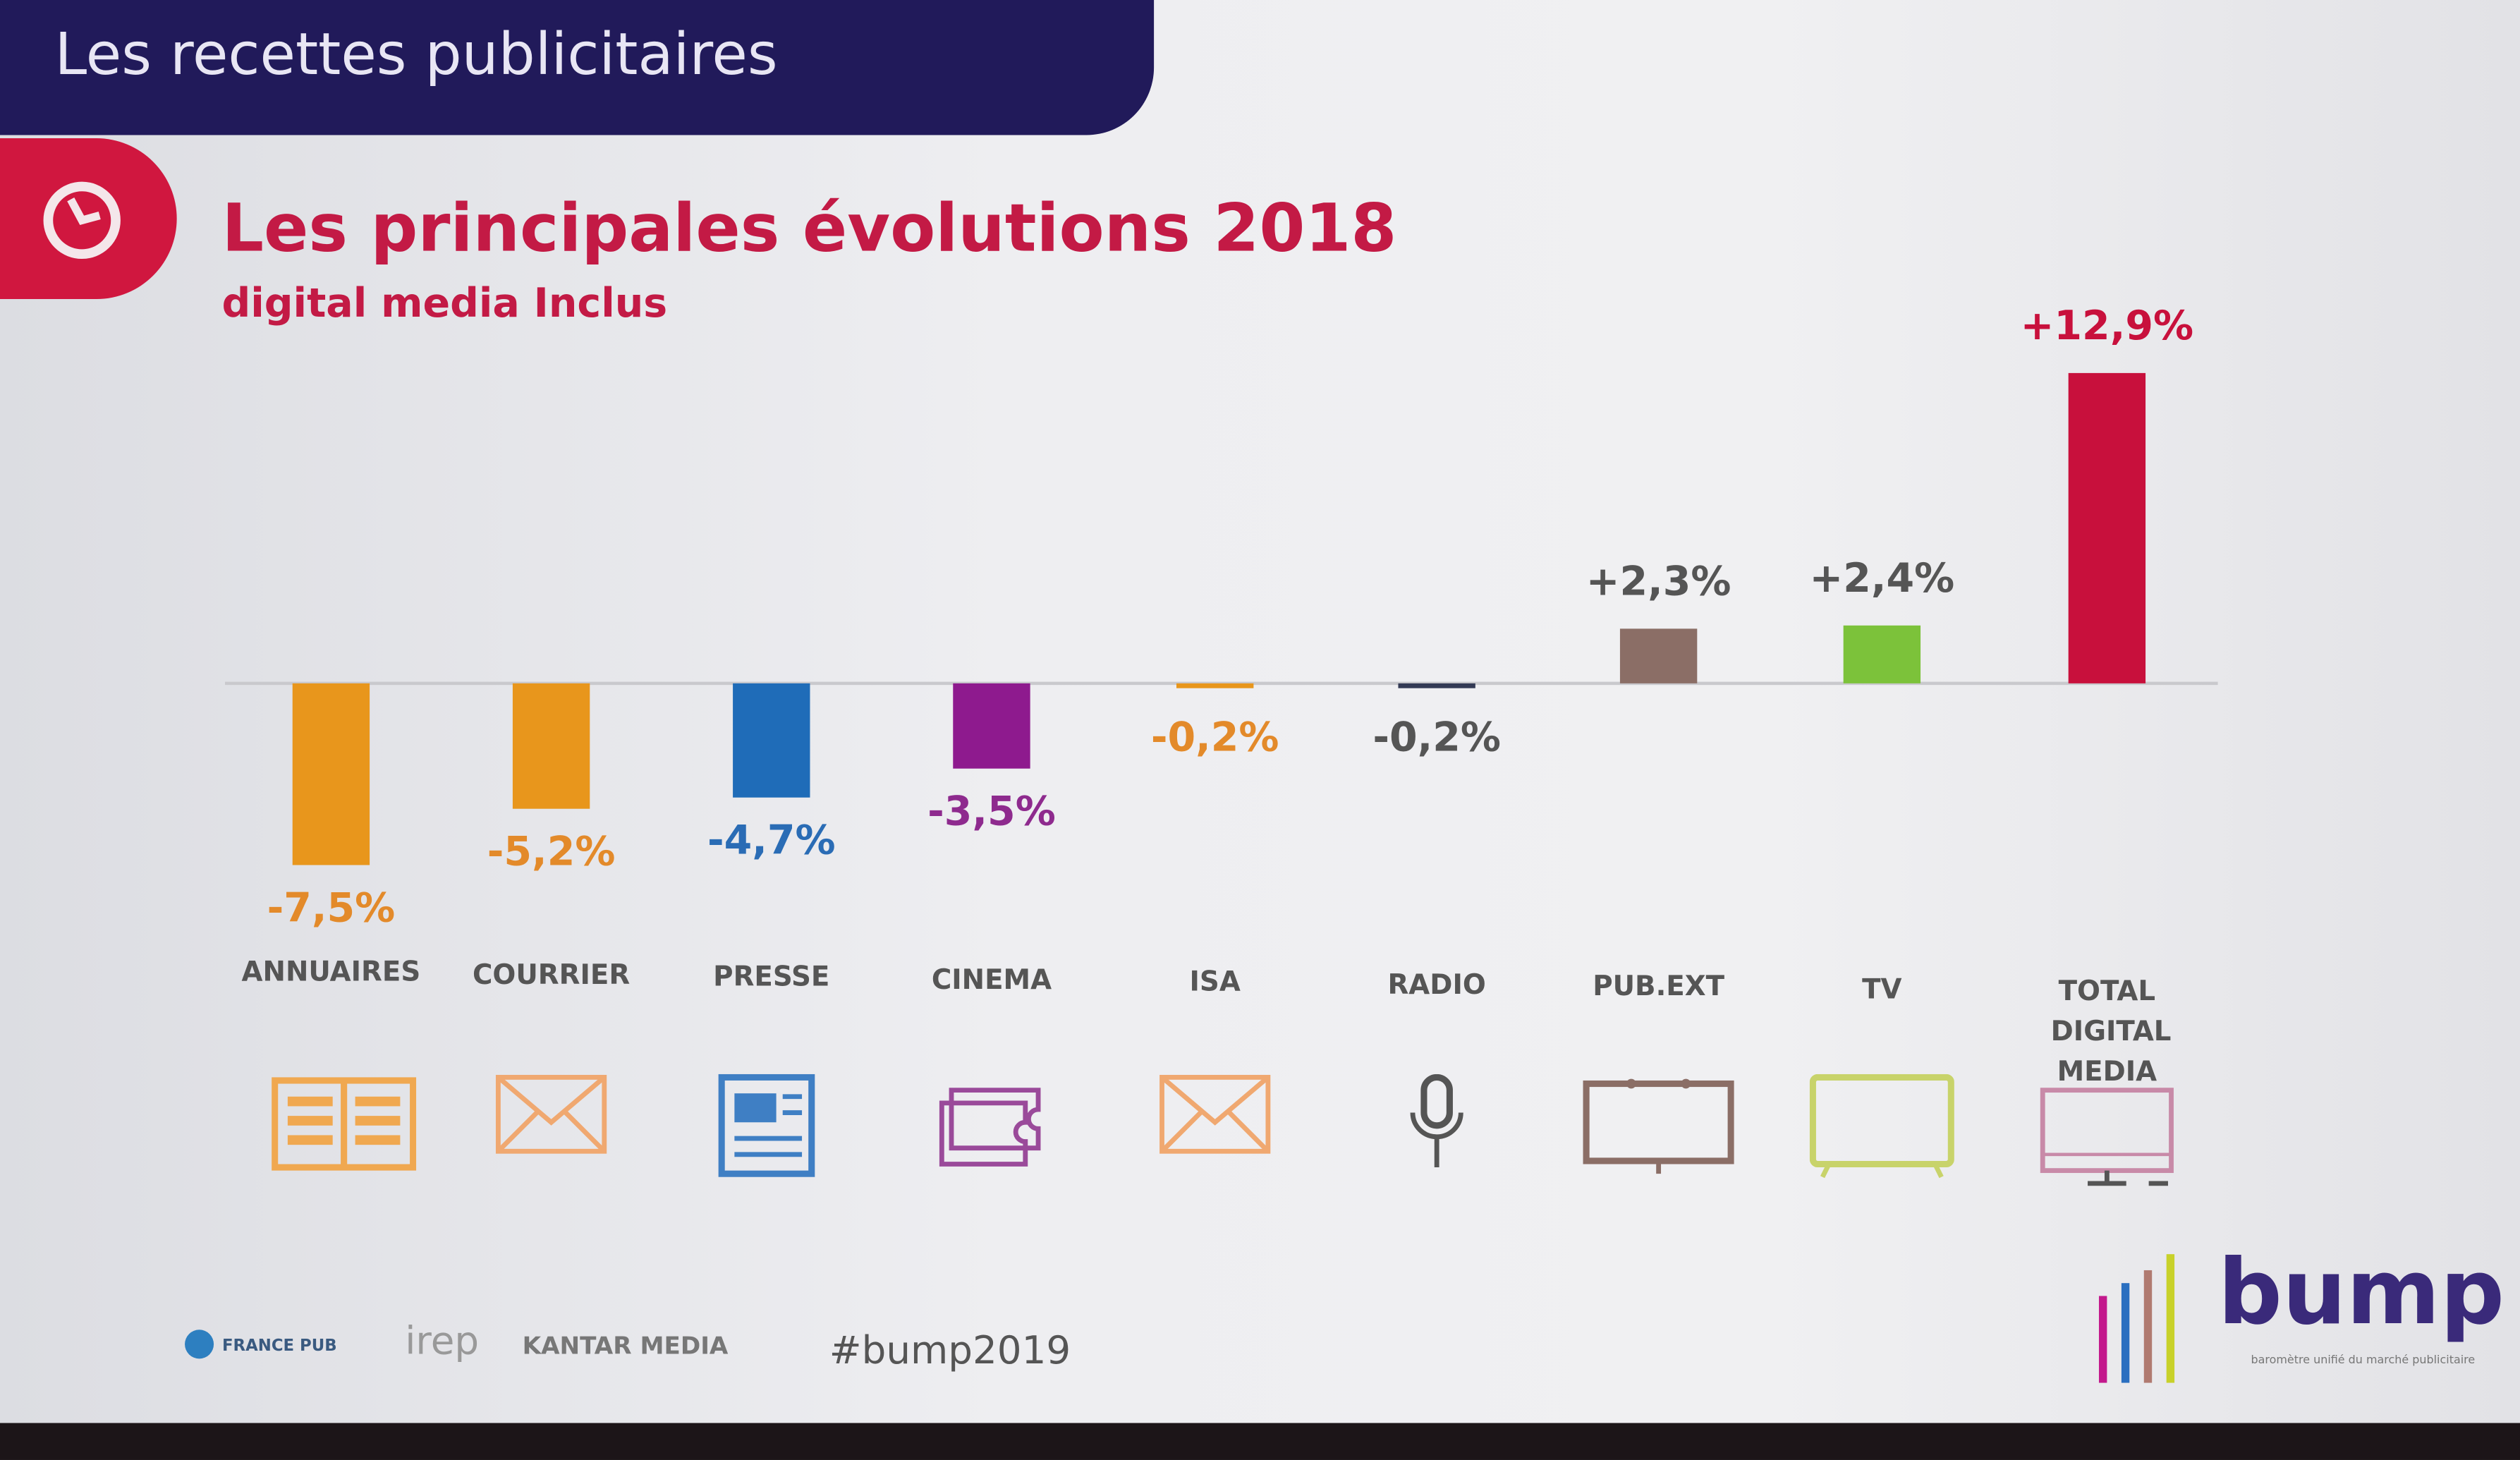 The image size is (2520, 1460). What do you see at coordinates (1437, 985) in the screenshot?
I see `category-label: RADIO` at bounding box center [1437, 985].